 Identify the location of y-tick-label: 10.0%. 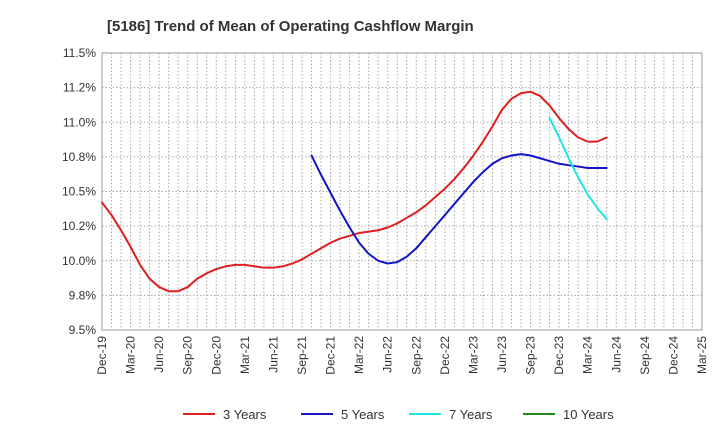
(79, 261).